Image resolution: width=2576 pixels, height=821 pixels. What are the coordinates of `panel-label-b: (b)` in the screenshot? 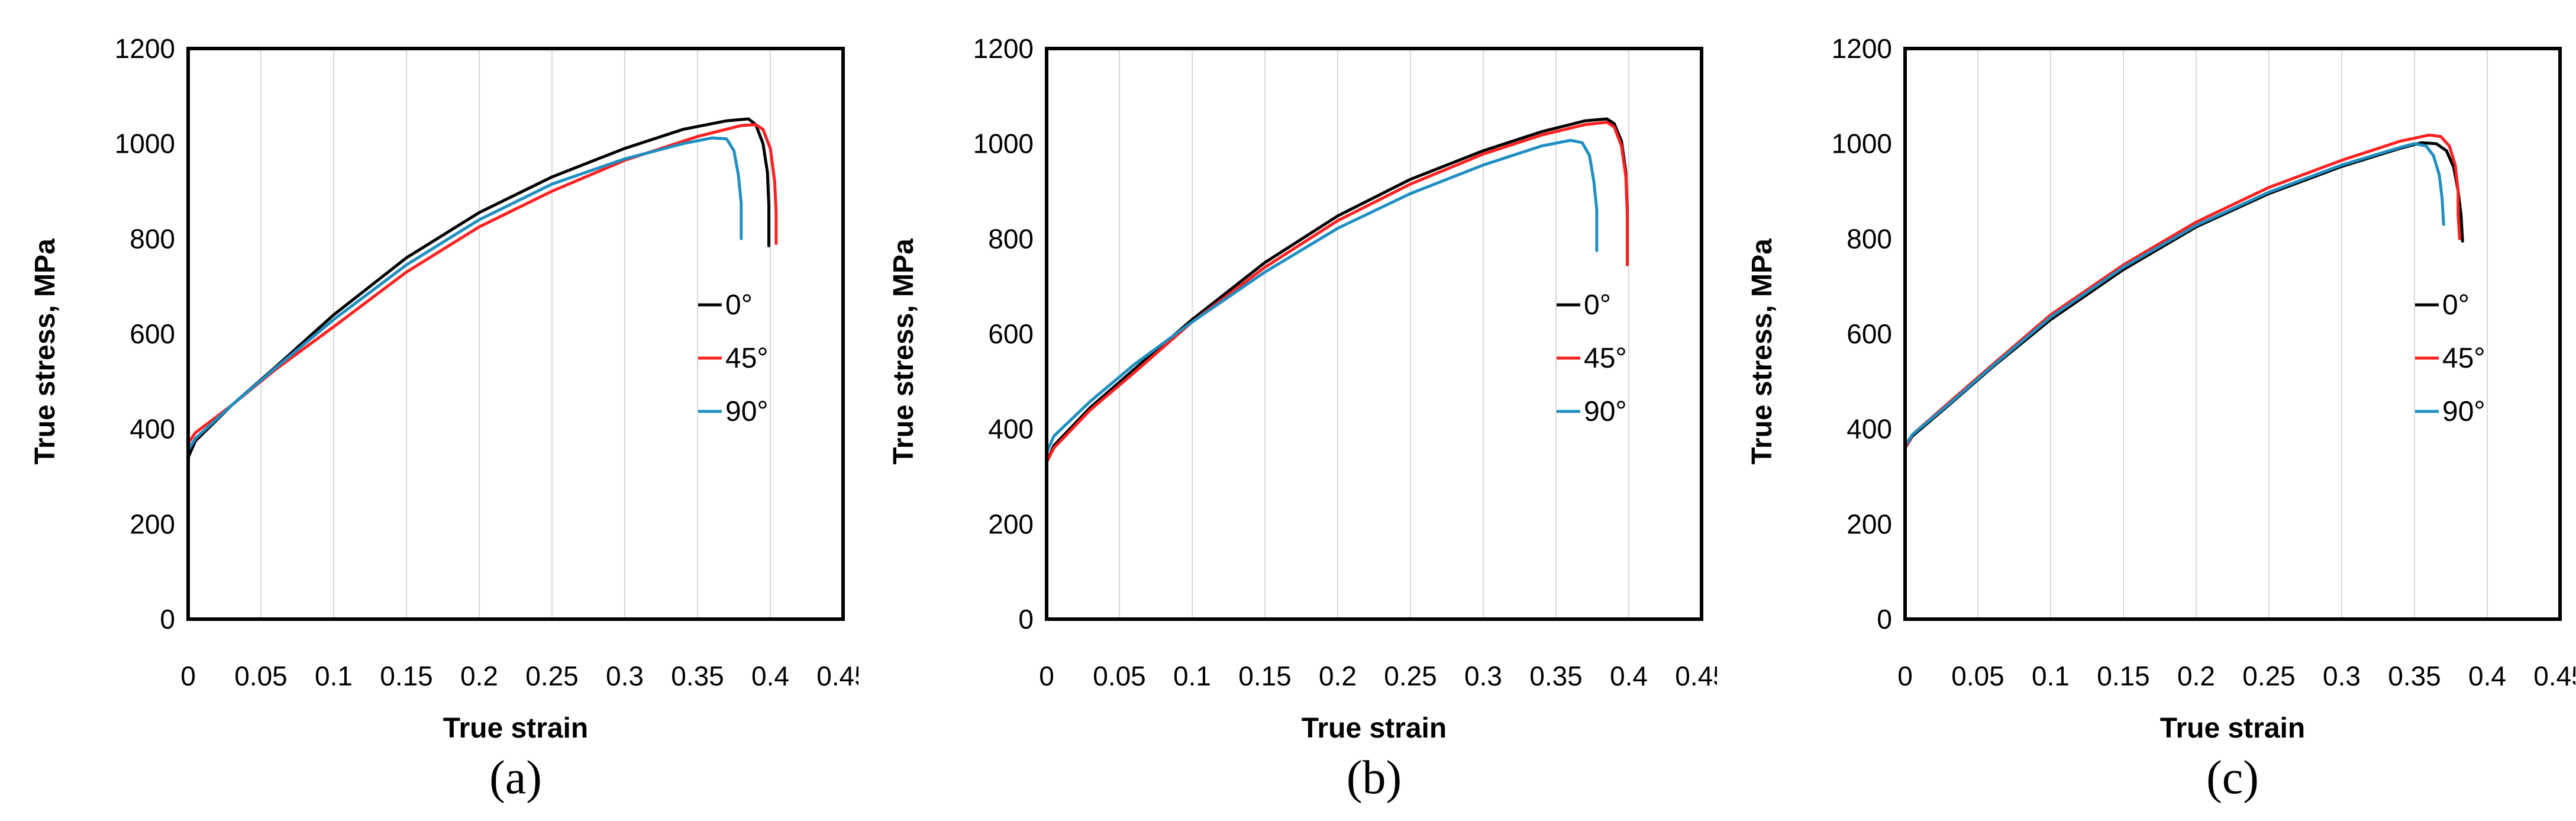 It's located at (1374, 778).